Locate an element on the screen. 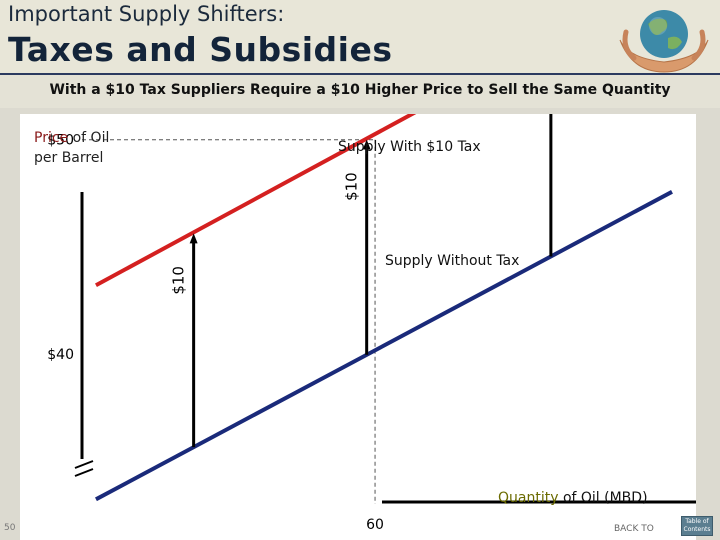 The image size is (720, 540). subtitle-band is located at coordinates (360, 91).